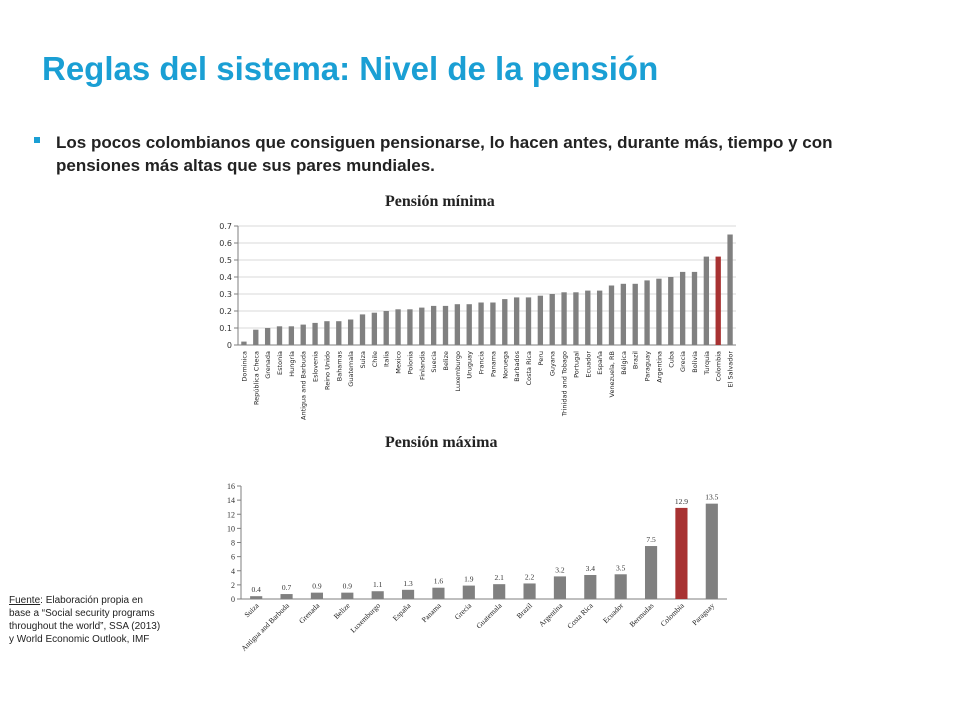 The width and height of the screenshot is (960, 720). I want to click on max-y-tick-label: 10, so click(231, 528).